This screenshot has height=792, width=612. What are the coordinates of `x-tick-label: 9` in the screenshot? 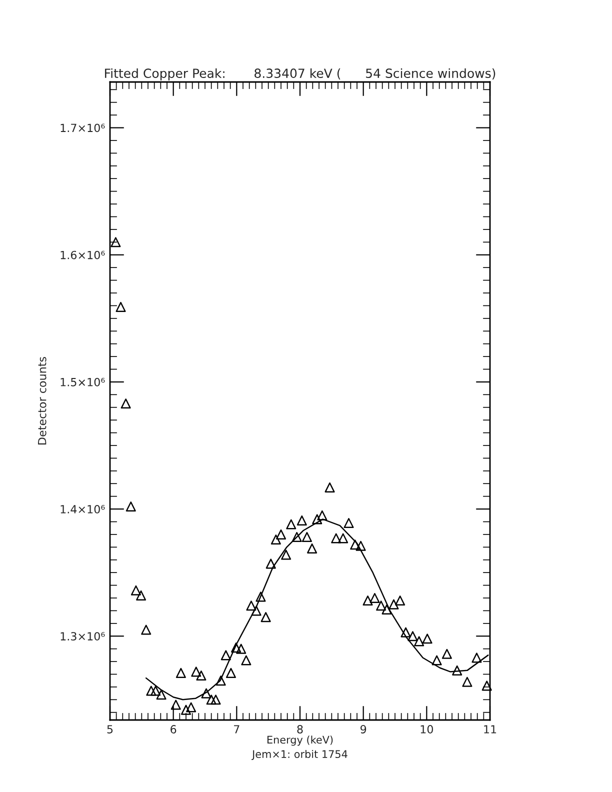 It's located at (363, 729).